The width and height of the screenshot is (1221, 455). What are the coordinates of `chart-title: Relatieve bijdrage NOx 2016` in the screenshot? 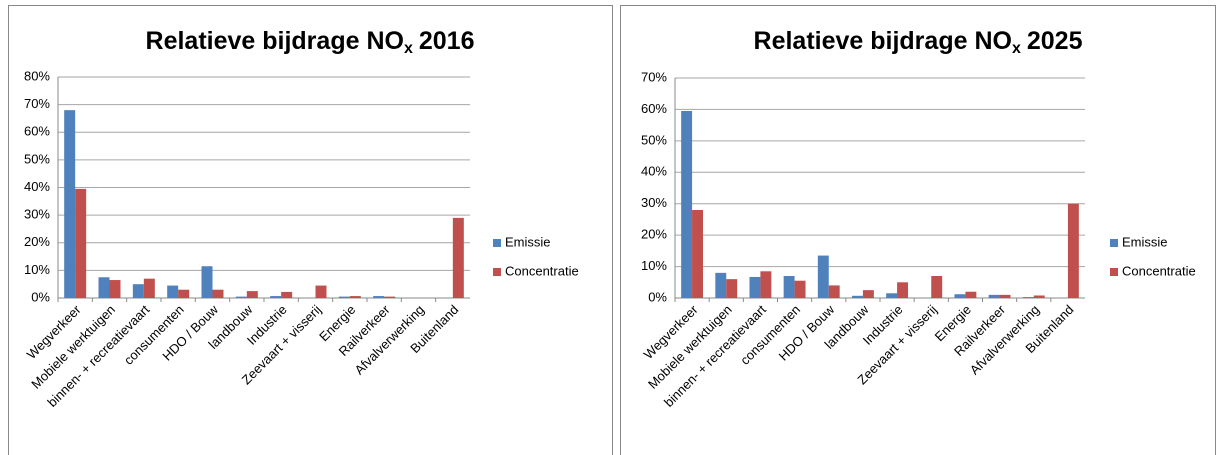 It's located at (310, 42).